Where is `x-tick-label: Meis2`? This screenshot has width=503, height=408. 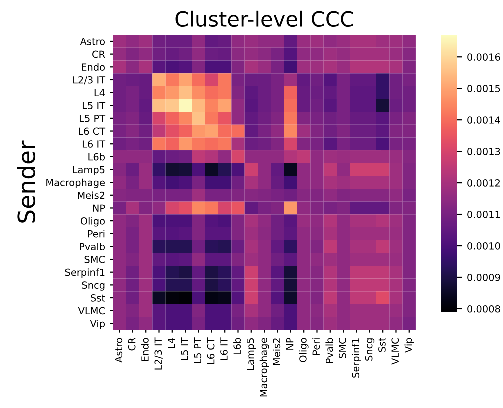 x-tick-label: Meis2 is located at coordinates (277, 352).